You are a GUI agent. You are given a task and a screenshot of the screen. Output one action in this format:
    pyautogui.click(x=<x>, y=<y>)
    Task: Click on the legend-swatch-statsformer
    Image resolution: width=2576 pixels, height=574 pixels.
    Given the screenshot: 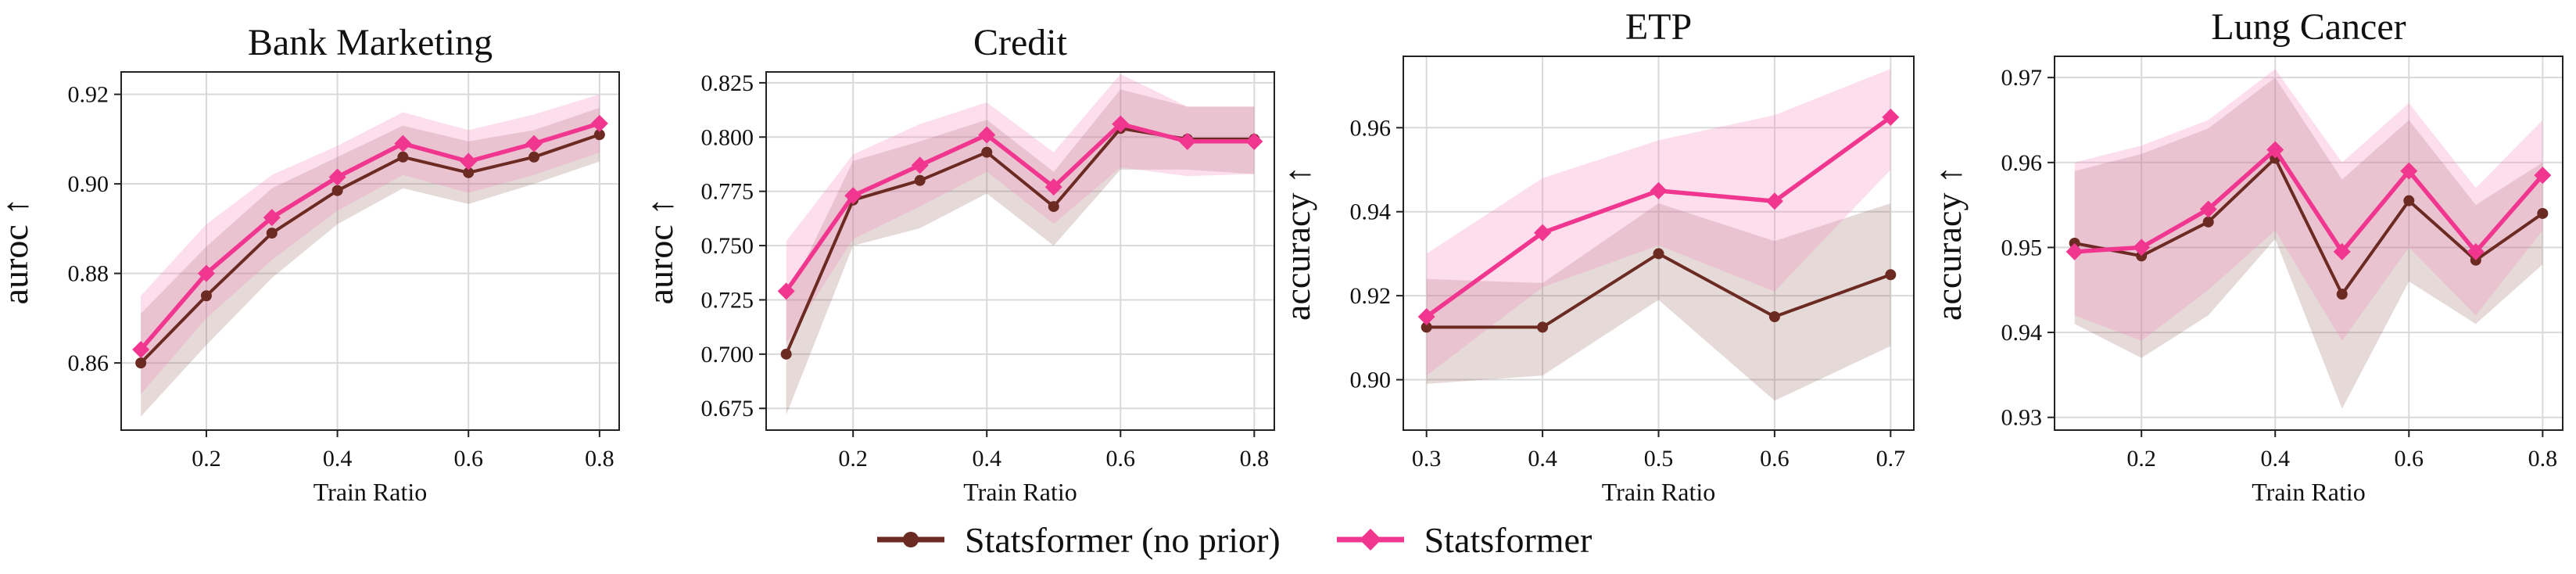 What is the action you would take?
    pyautogui.click(x=1370, y=540)
    